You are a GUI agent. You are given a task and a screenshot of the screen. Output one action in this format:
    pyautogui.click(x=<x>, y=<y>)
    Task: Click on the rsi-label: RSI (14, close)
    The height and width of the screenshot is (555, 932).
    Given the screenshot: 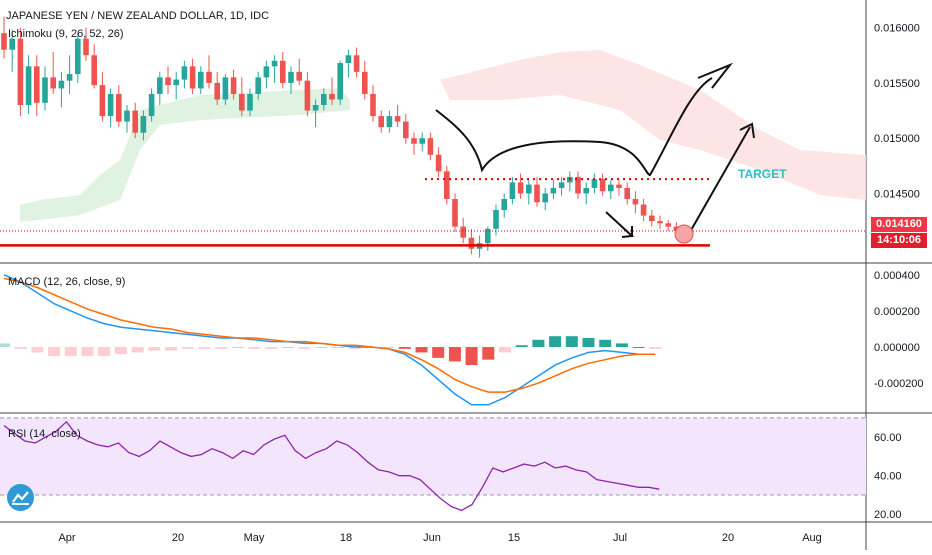 What is the action you would take?
    pyautogui.click(x=44, y=434)
    